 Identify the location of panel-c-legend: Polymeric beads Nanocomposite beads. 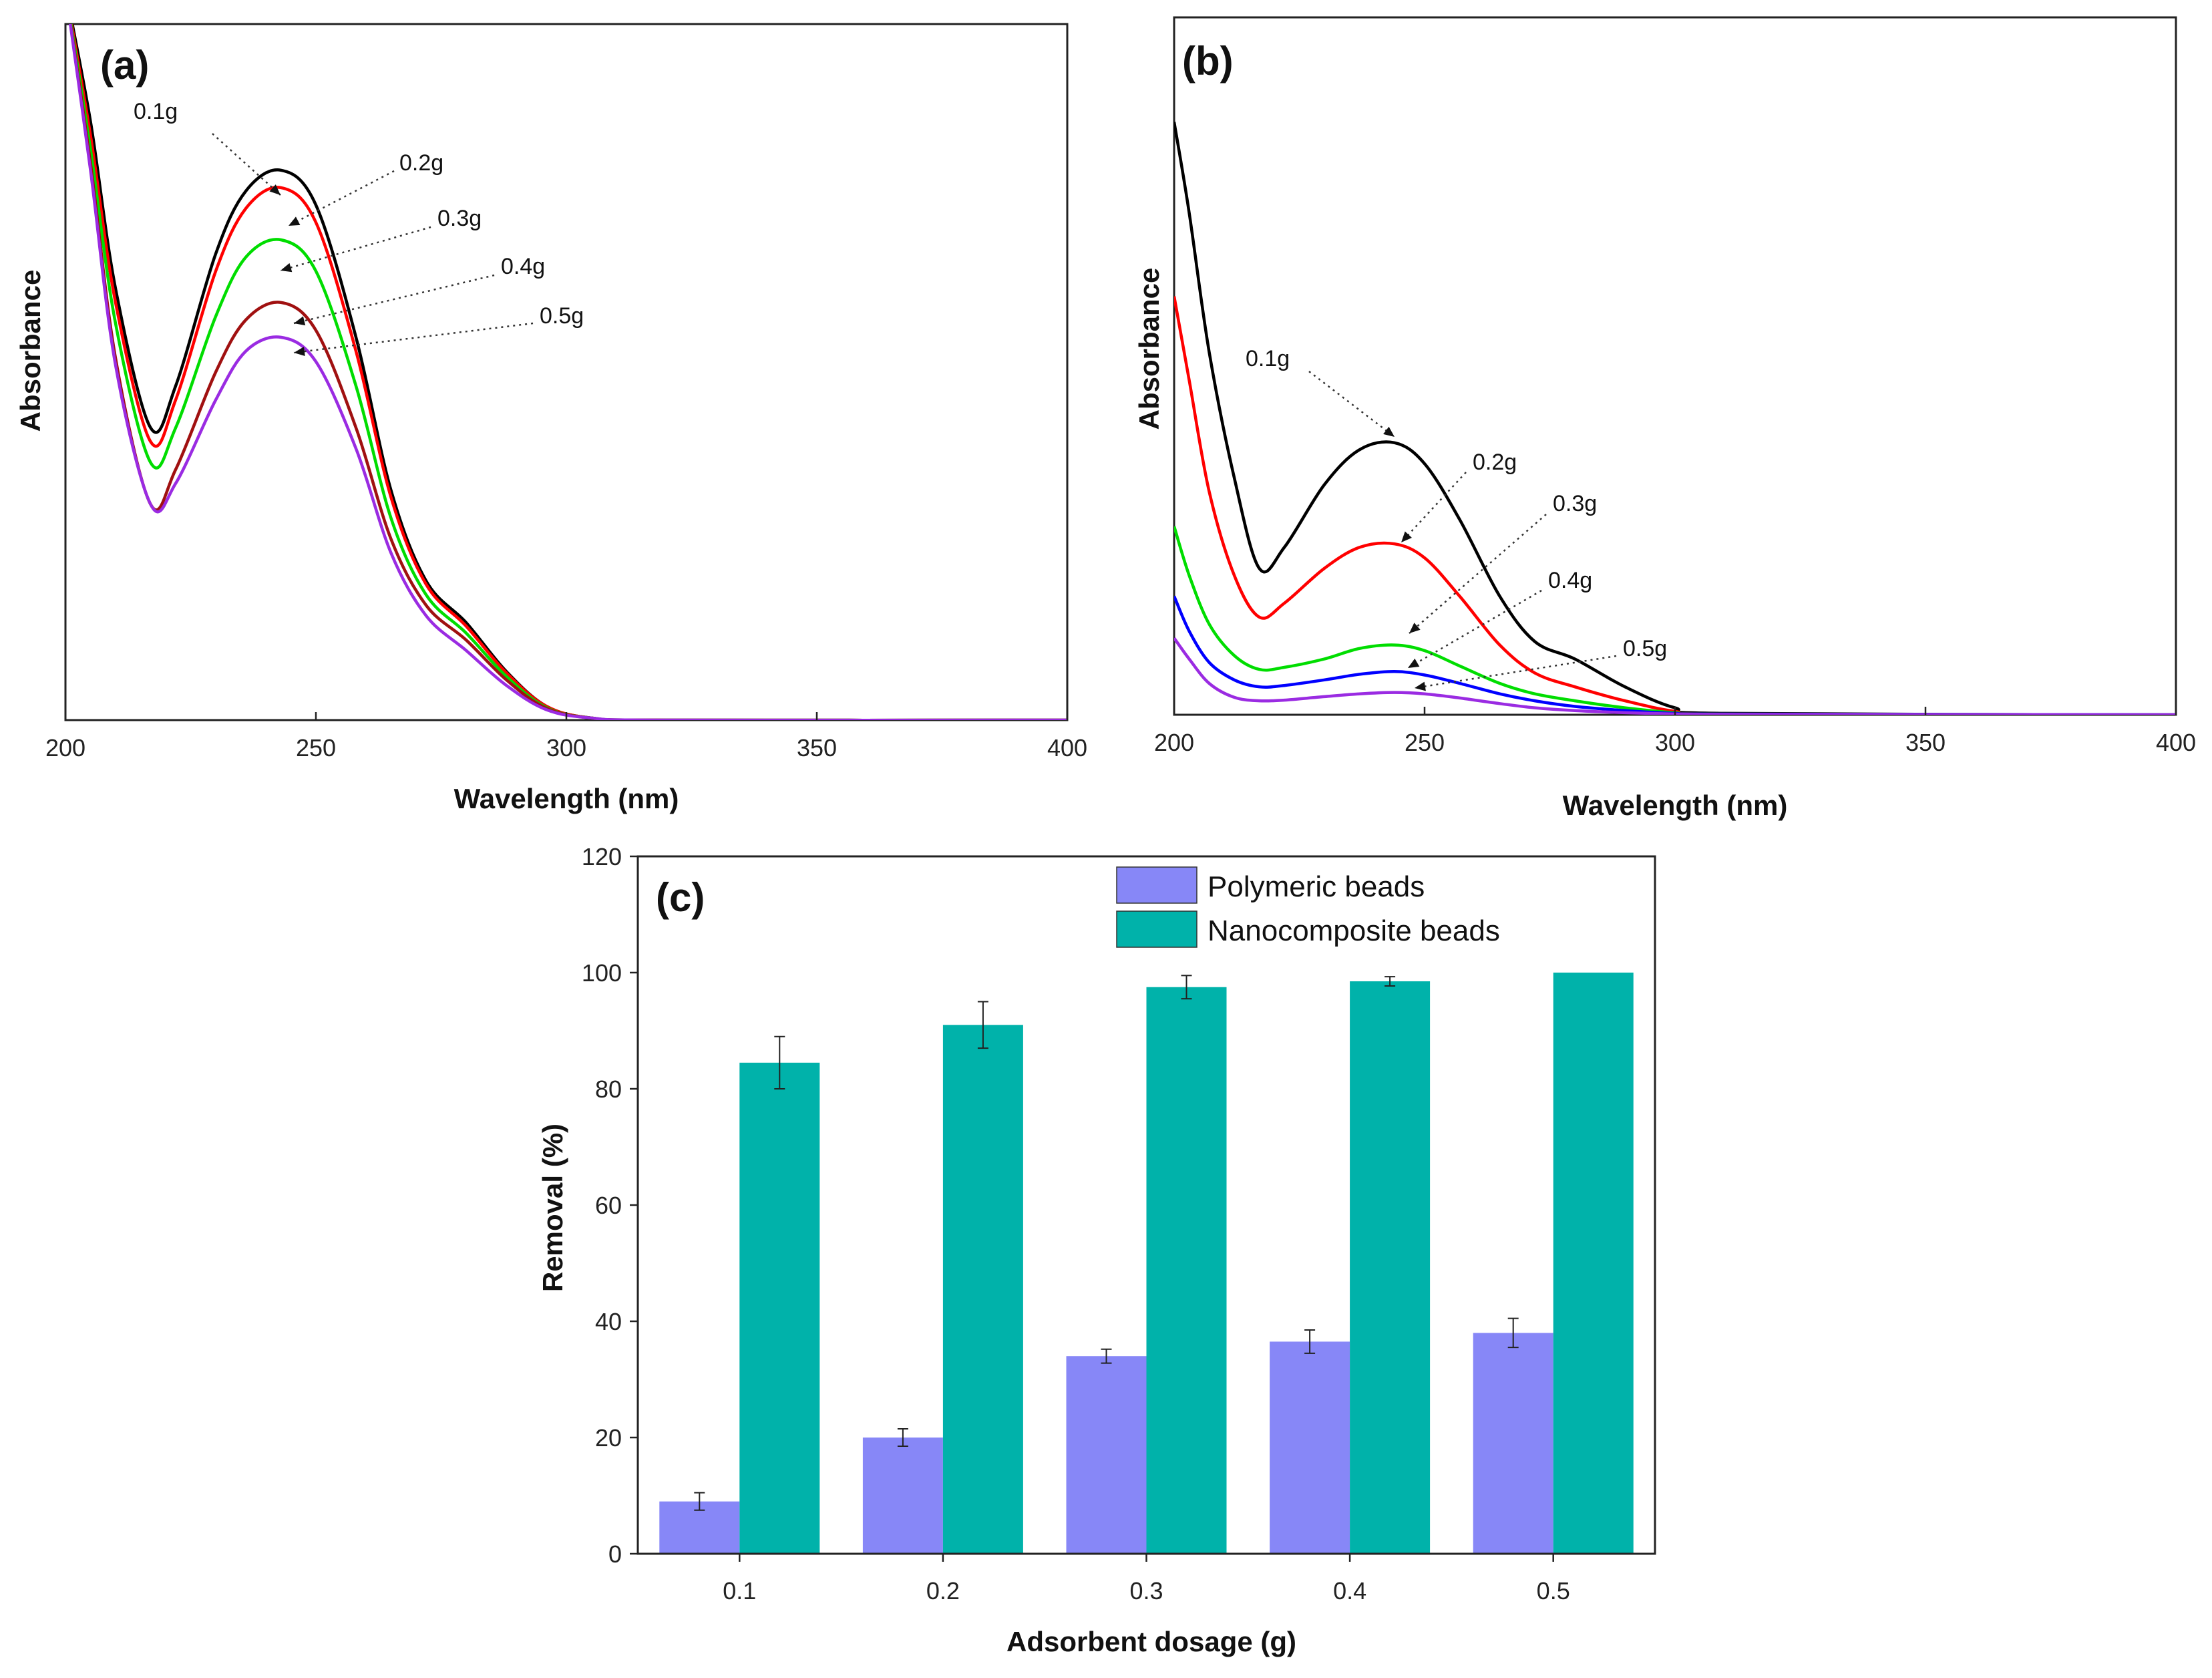
(1308, 907).